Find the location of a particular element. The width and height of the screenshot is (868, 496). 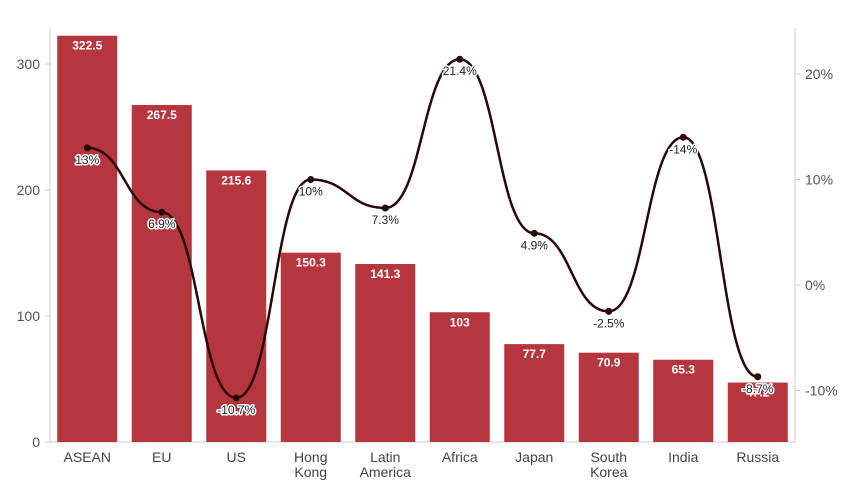

growth-value-label: -2.5% is located at coordinates (609, 323).